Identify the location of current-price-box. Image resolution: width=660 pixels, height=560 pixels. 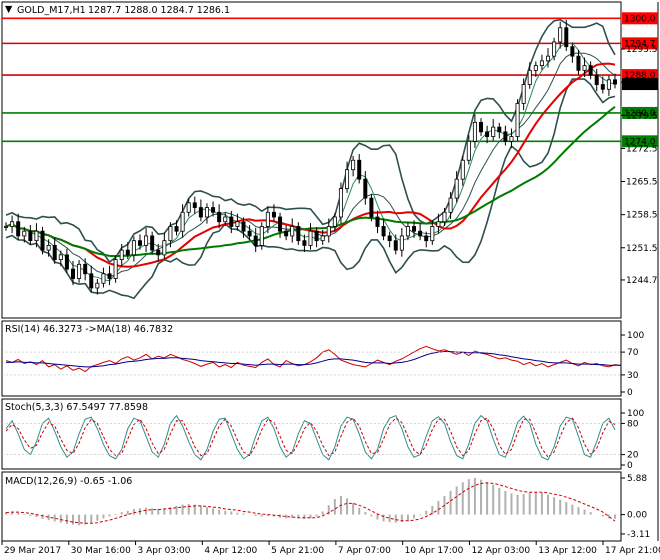
(640, 84).